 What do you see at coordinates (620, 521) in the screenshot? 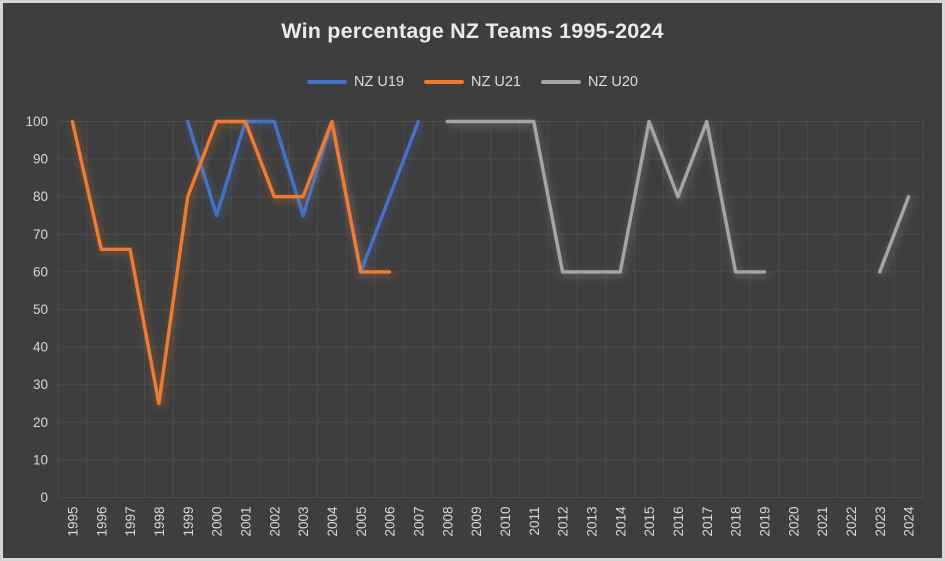
I see `x-tick-label: 2014` at bounding box center [620, 521].